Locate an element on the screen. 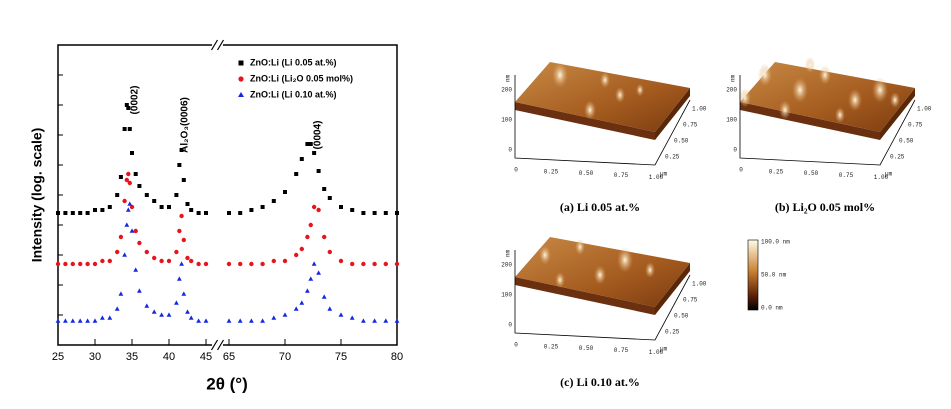 This screenshot has width=951, height=409. x-tick-label: 70 is located at coordinates (285, 357).